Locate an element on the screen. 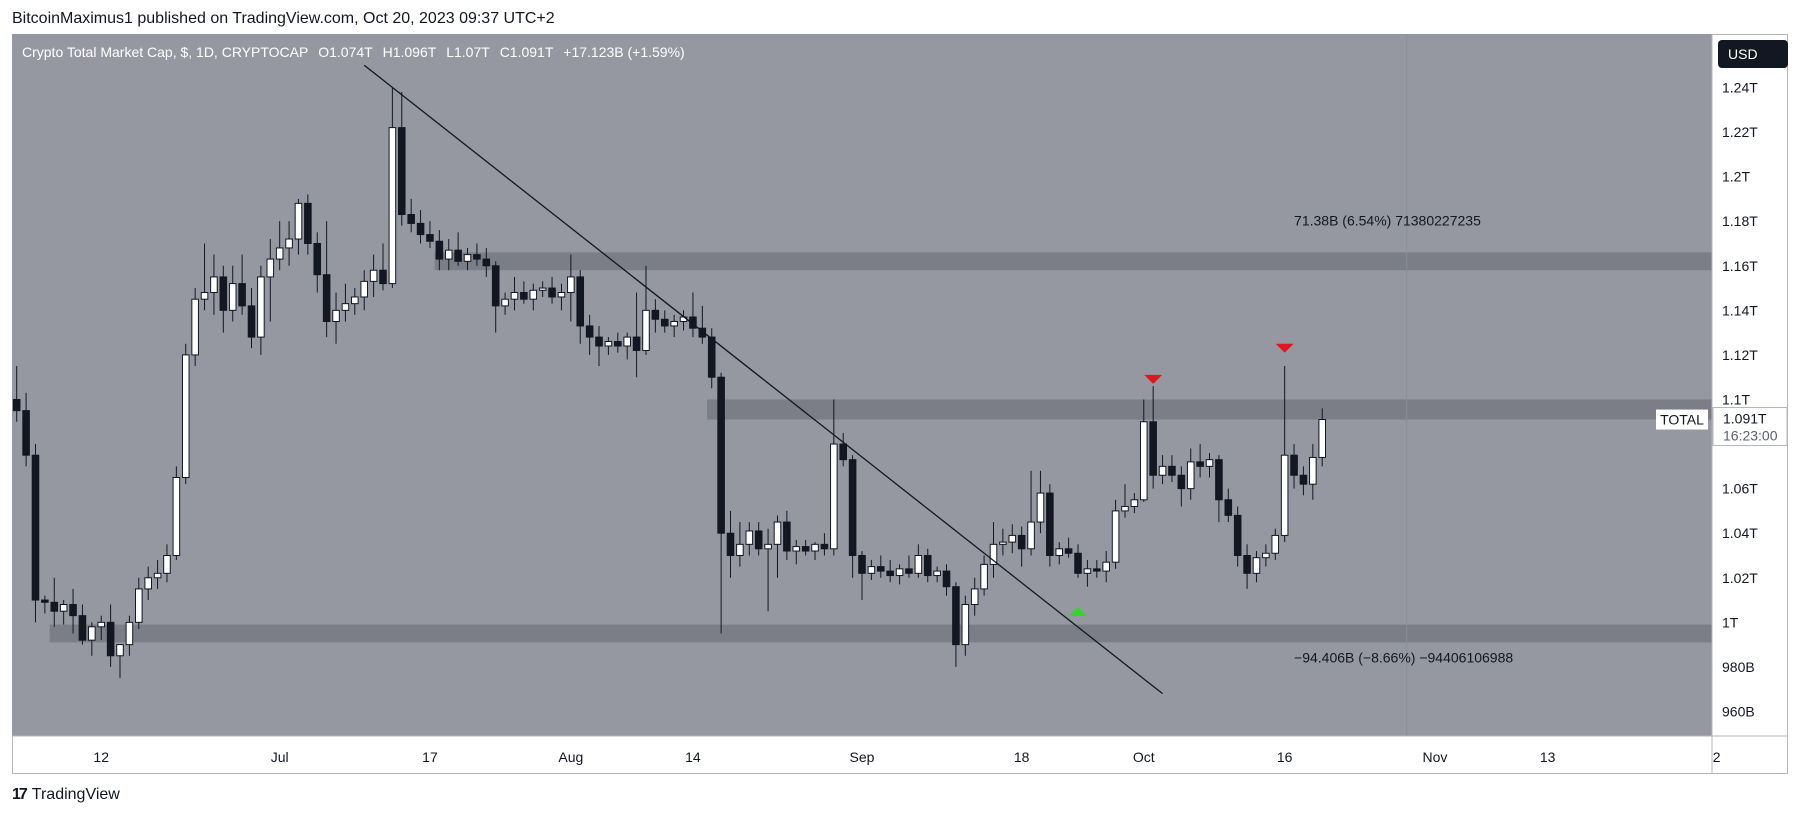  tradingview-logo: 17 TradingView is located at coordinates (66, 795).